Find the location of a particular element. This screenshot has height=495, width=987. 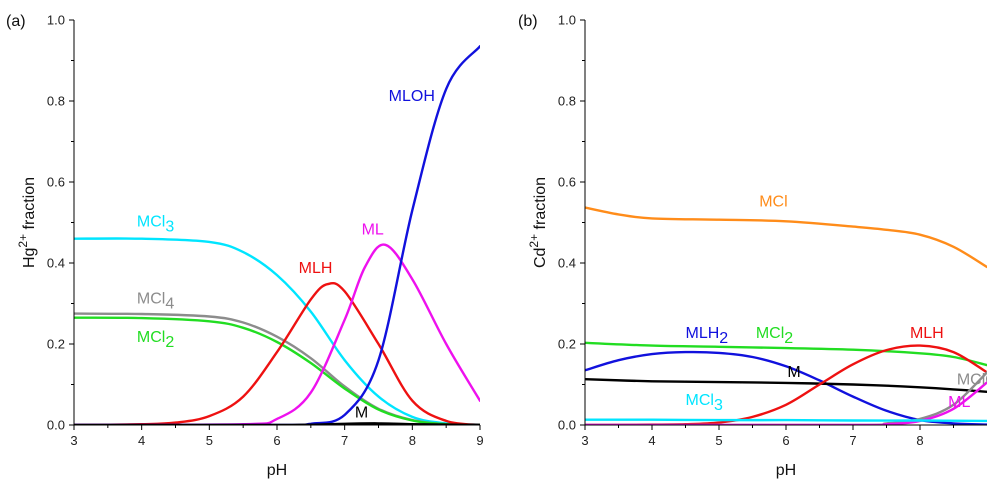

panel-a-y-tick-label: 0.8 is located at coordinates (56, 101).